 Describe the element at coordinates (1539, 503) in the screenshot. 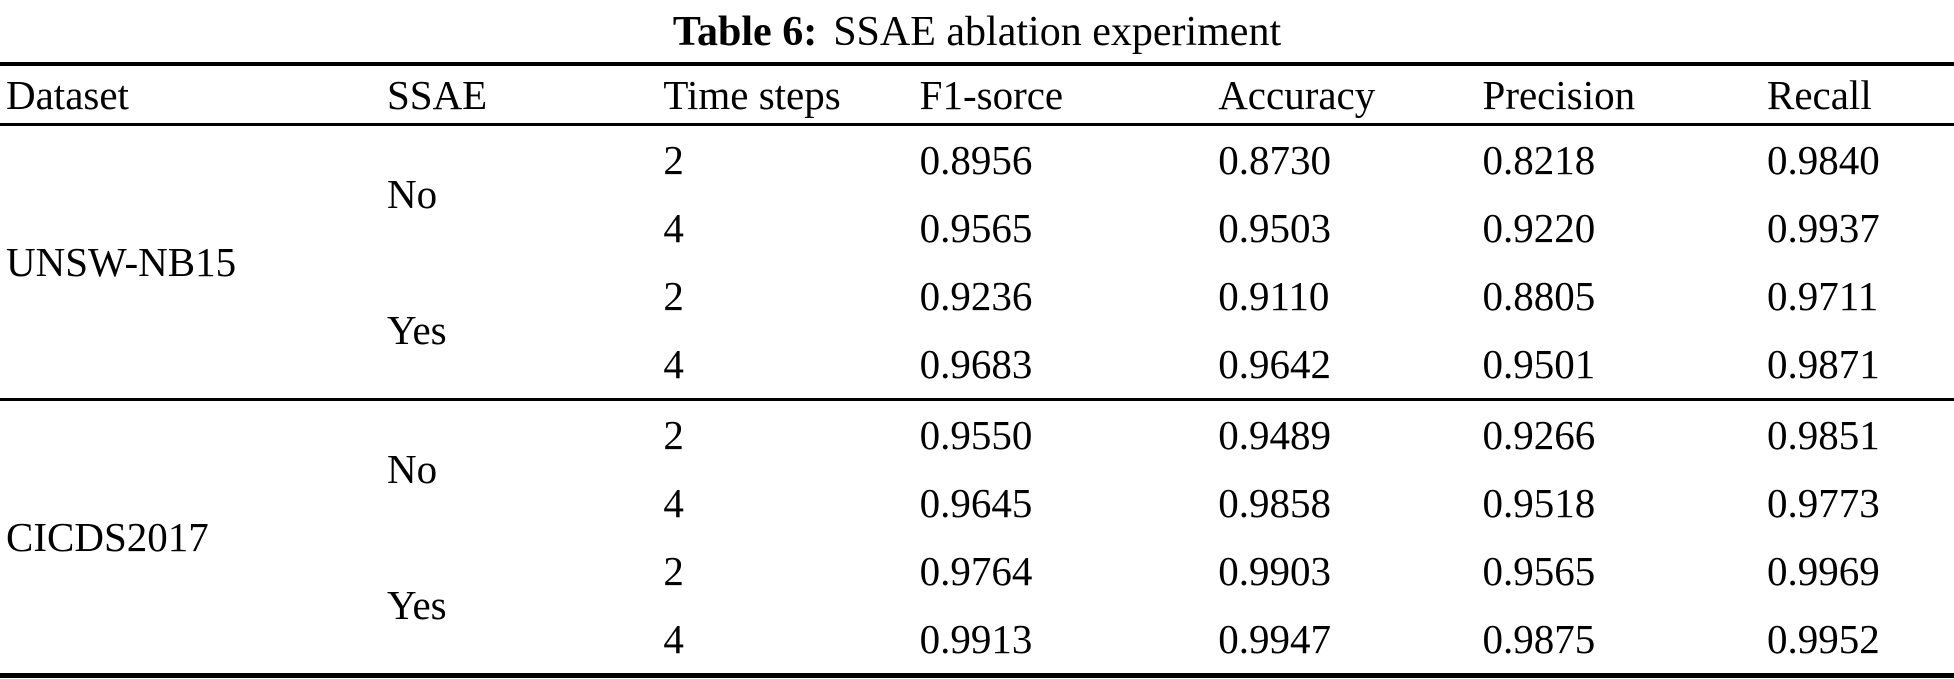

I see `cell-precision: 0.9518` at that location.